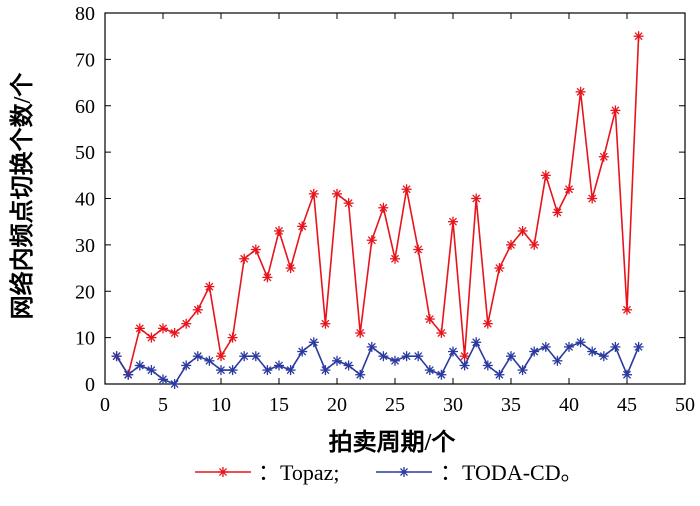  What do you see at coordinates (279, 405) in the screenshot?
I see `x-tick-label: 15` at bounding box center [279, 405].